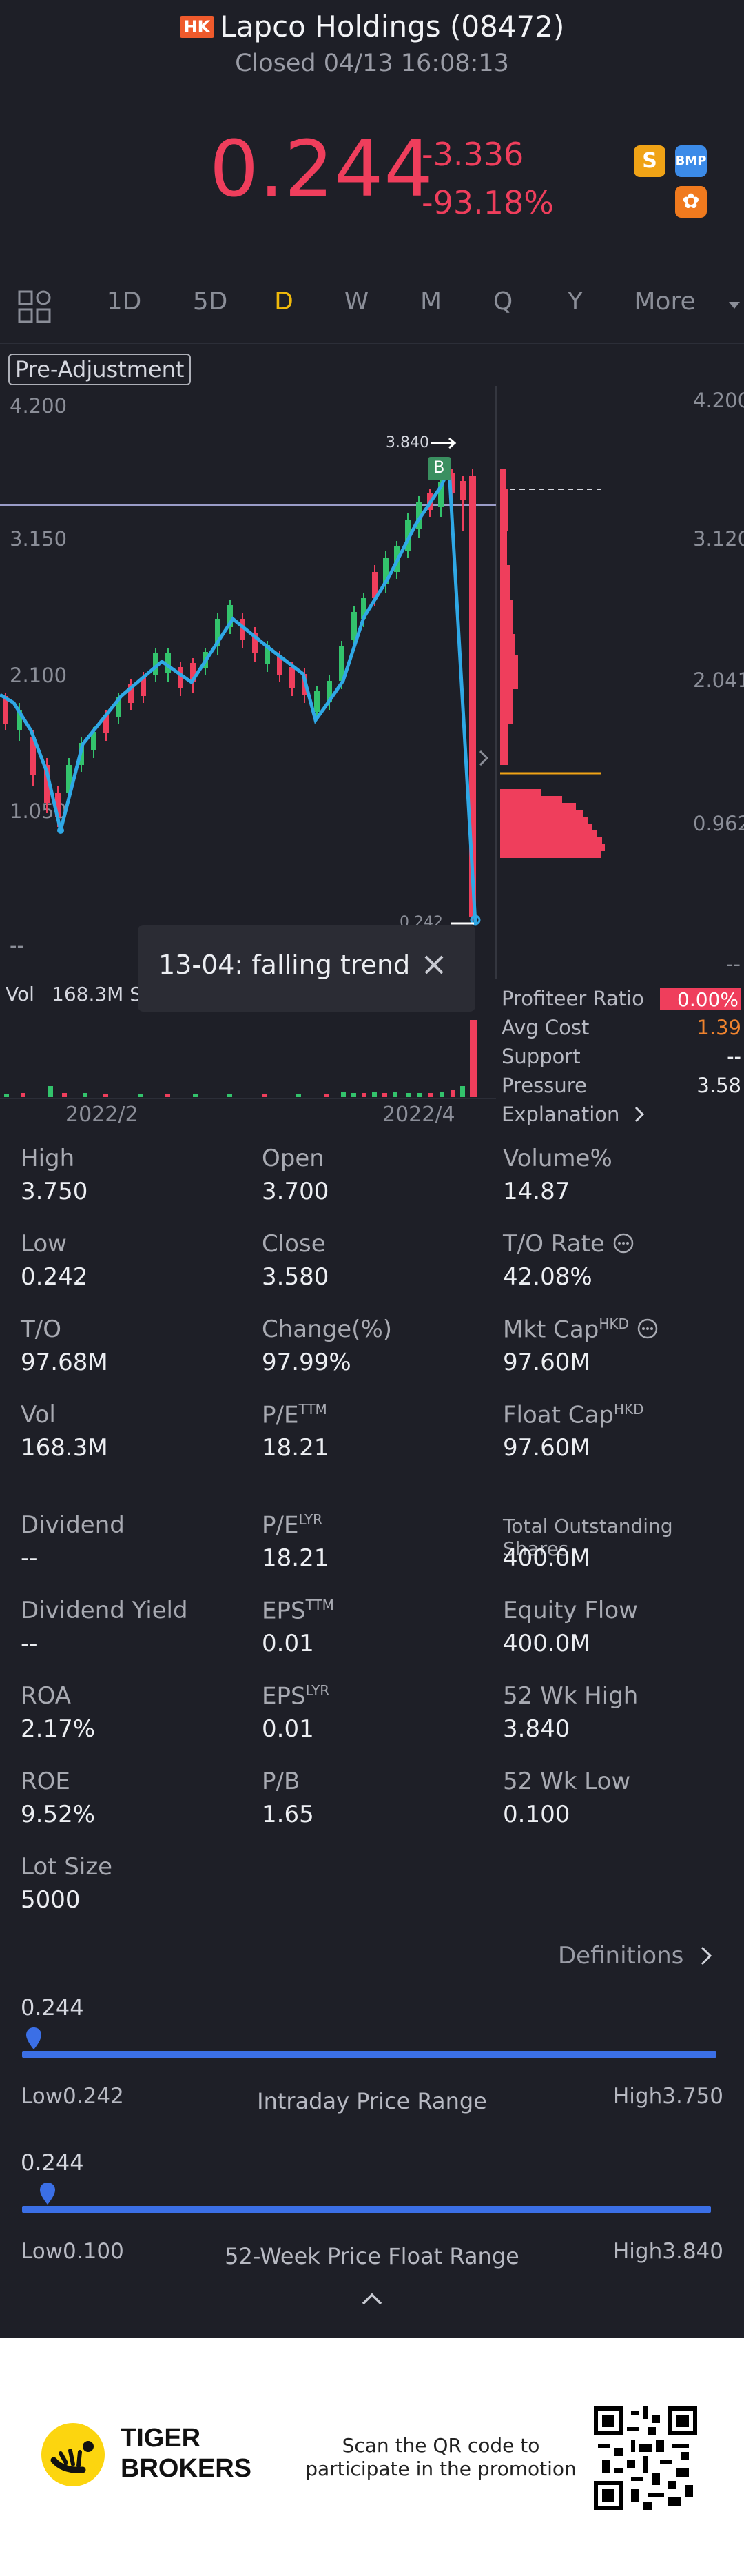 The width and height of the screenshot is (744, 2576). I want to click on stat-label-open: Open, so click(293, 1158).